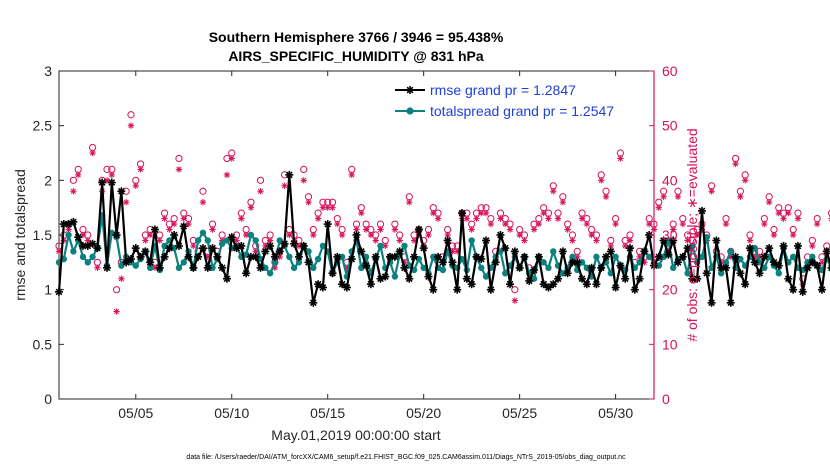 This screenshot has width=830, height=470. I want to click on y-left-tick-label: 0, so click(48, 399).